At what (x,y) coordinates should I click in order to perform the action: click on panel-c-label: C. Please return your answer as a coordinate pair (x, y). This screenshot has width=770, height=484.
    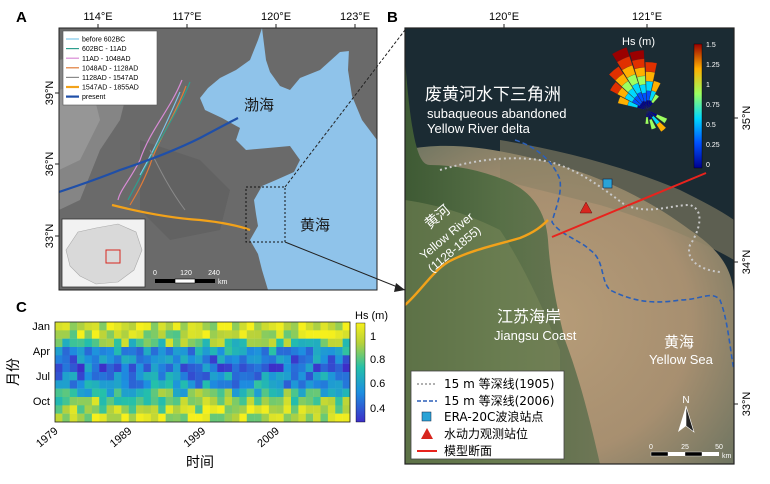
    Looking at the image, I should click on (21, 307).